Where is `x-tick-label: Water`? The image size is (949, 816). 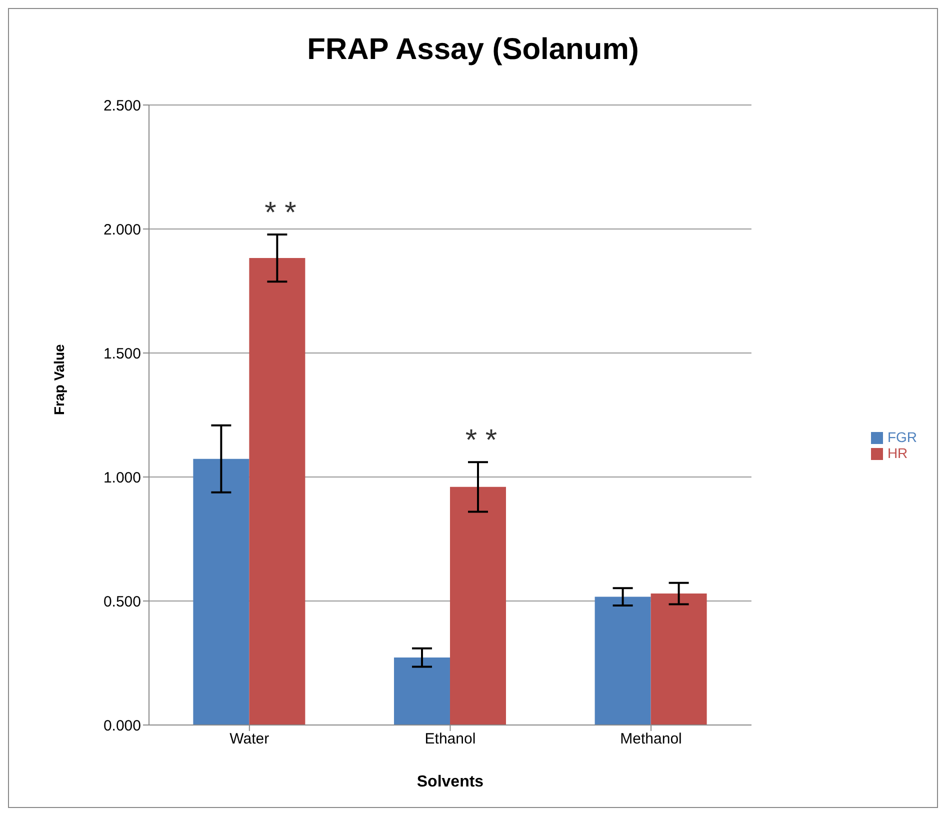 x-tick-label: Water is located at coordinates (250, 739).